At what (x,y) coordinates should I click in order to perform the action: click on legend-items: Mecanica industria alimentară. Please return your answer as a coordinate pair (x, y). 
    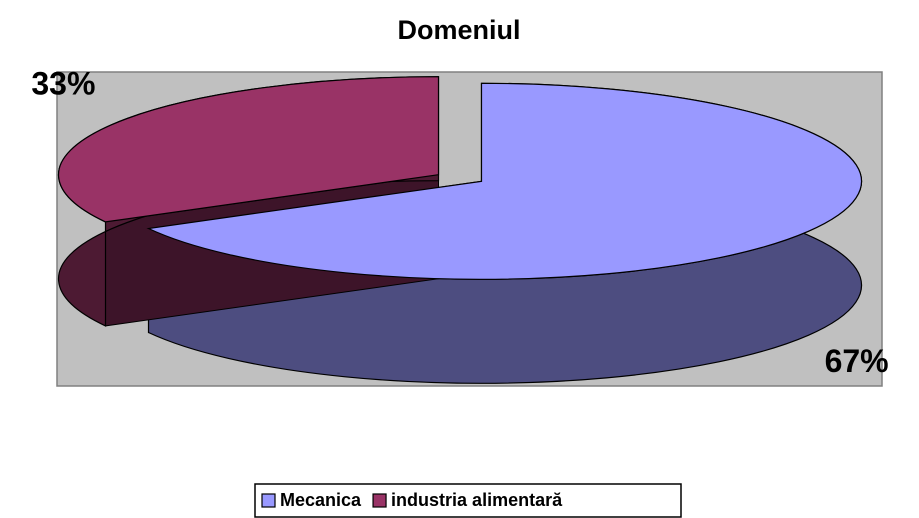
    Looking at the image, I should click on (412, 500).